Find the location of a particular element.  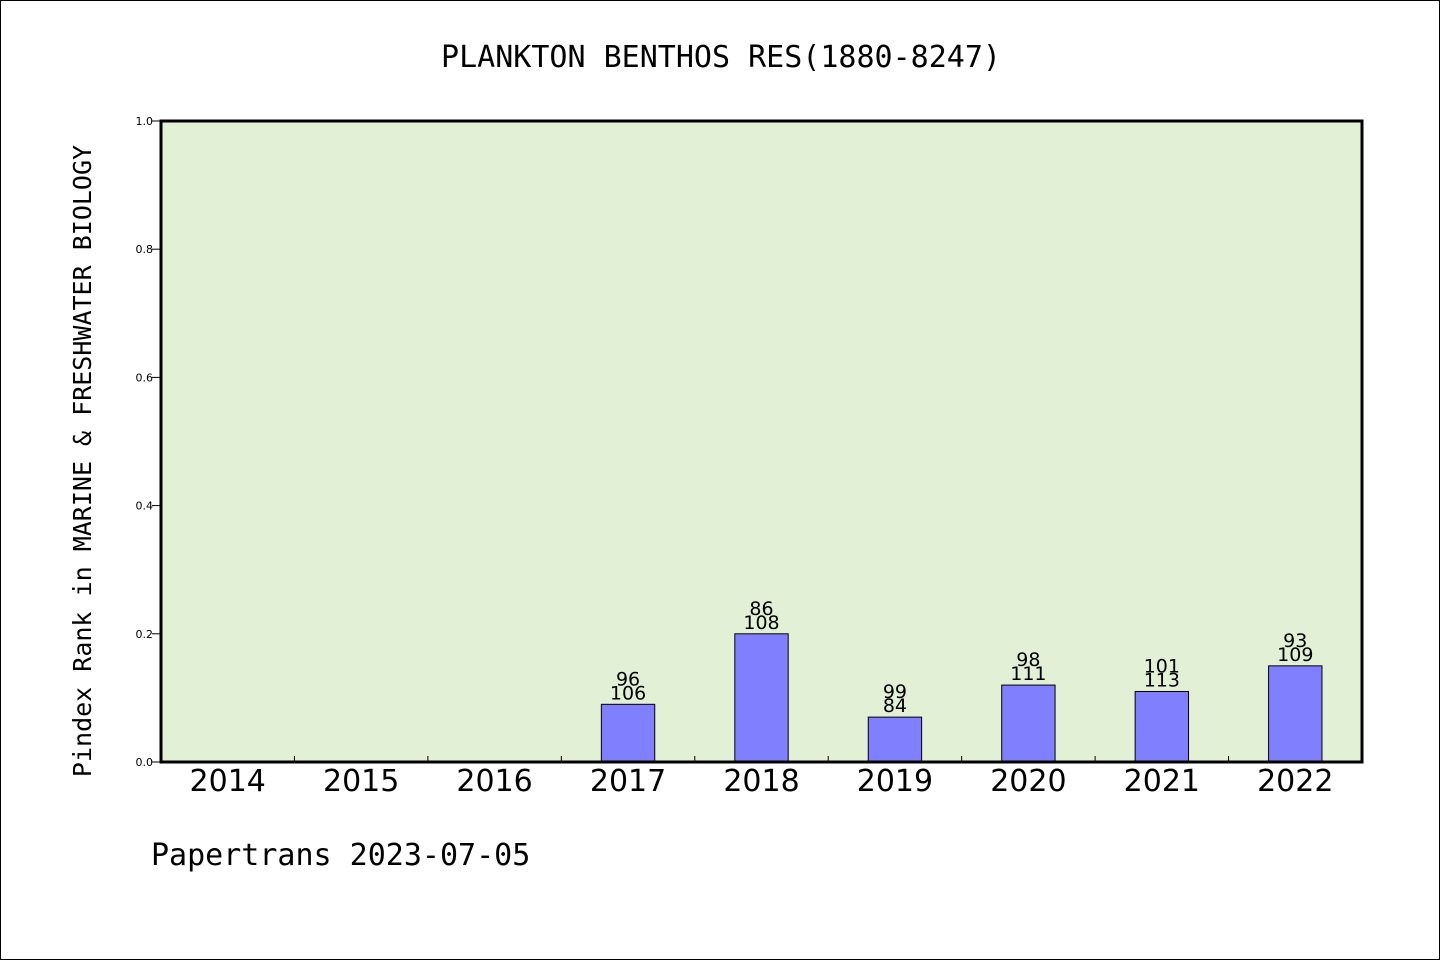

x-tick-label: 2022 is located at coordinates (1295, 781).